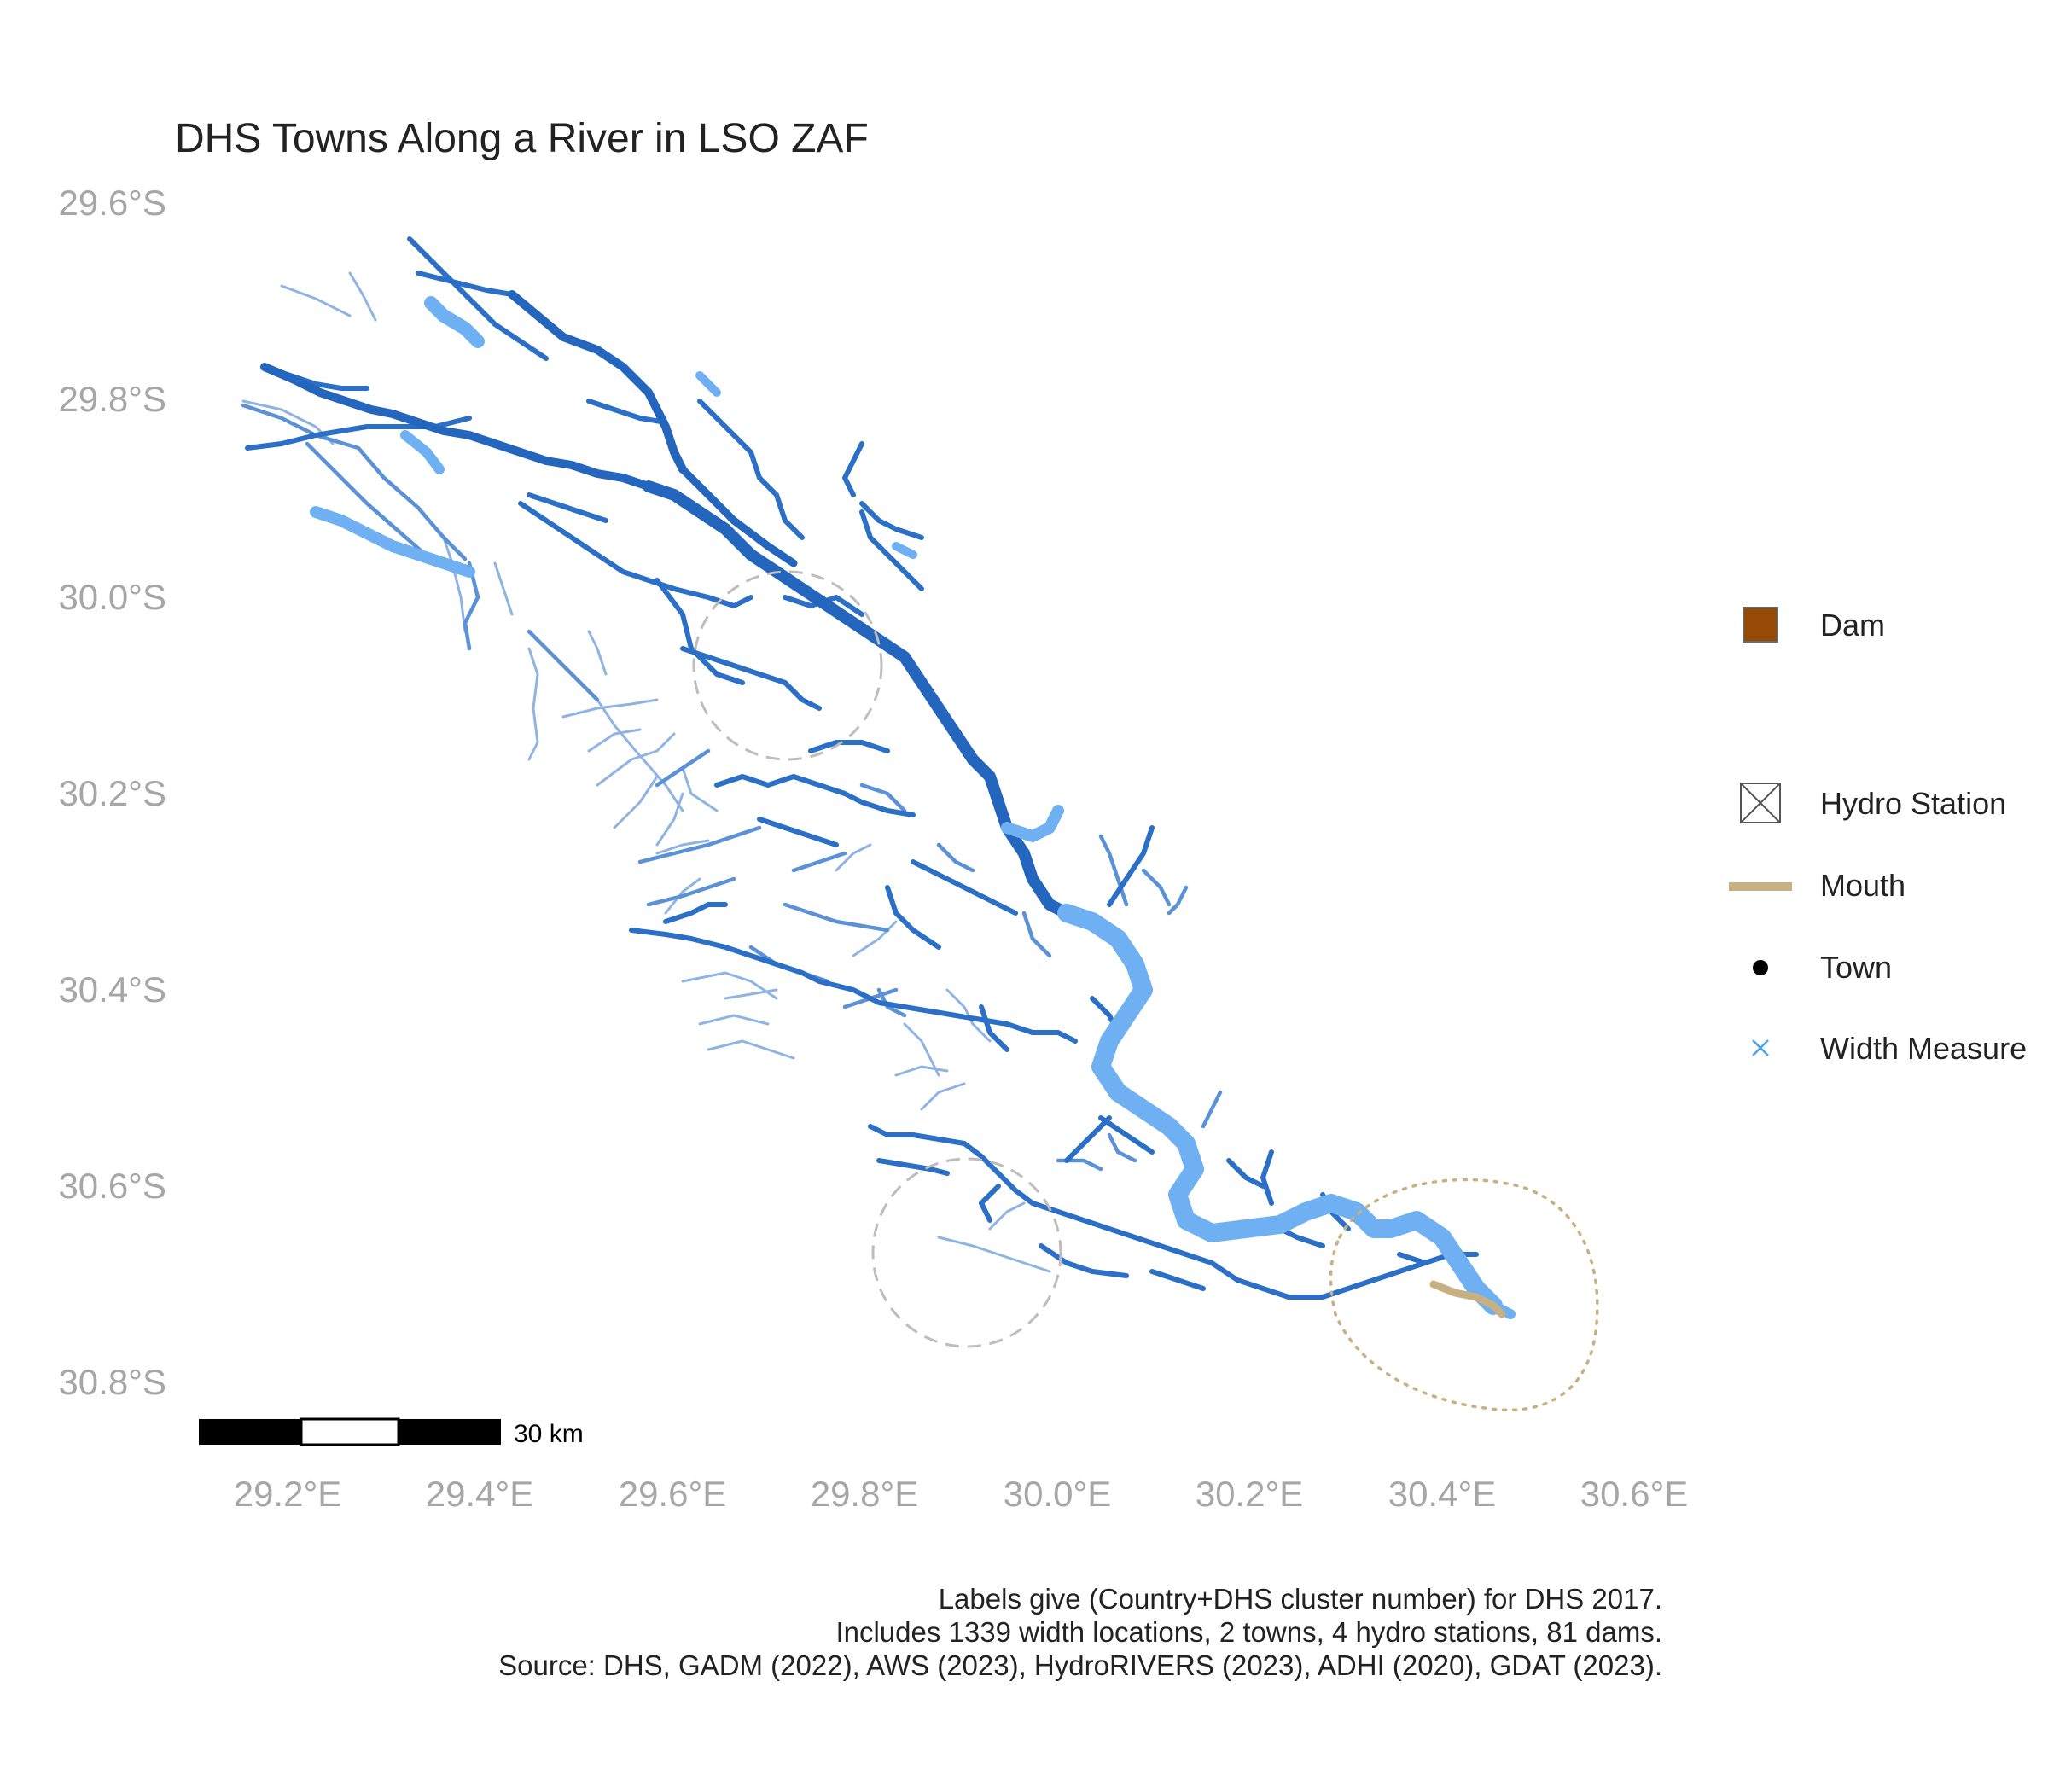  I want to click on x-tick-label: 29.6°E, so click(673, 1494).